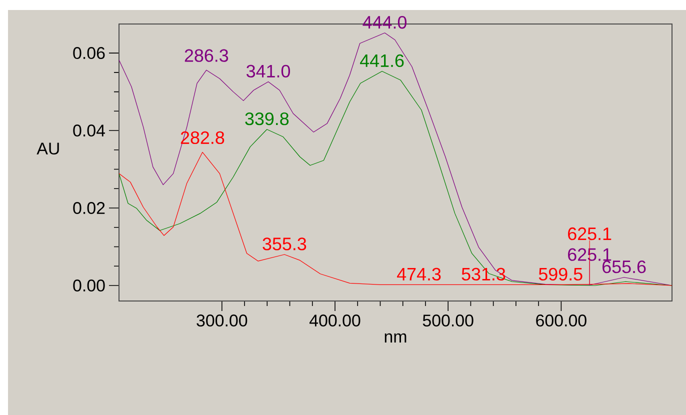 Image resolution: width=686 pixels, height=415 pixels. Describe the element at coordinates (419, 274) in the screenshot. I see `annotation: 474.3` at that location.